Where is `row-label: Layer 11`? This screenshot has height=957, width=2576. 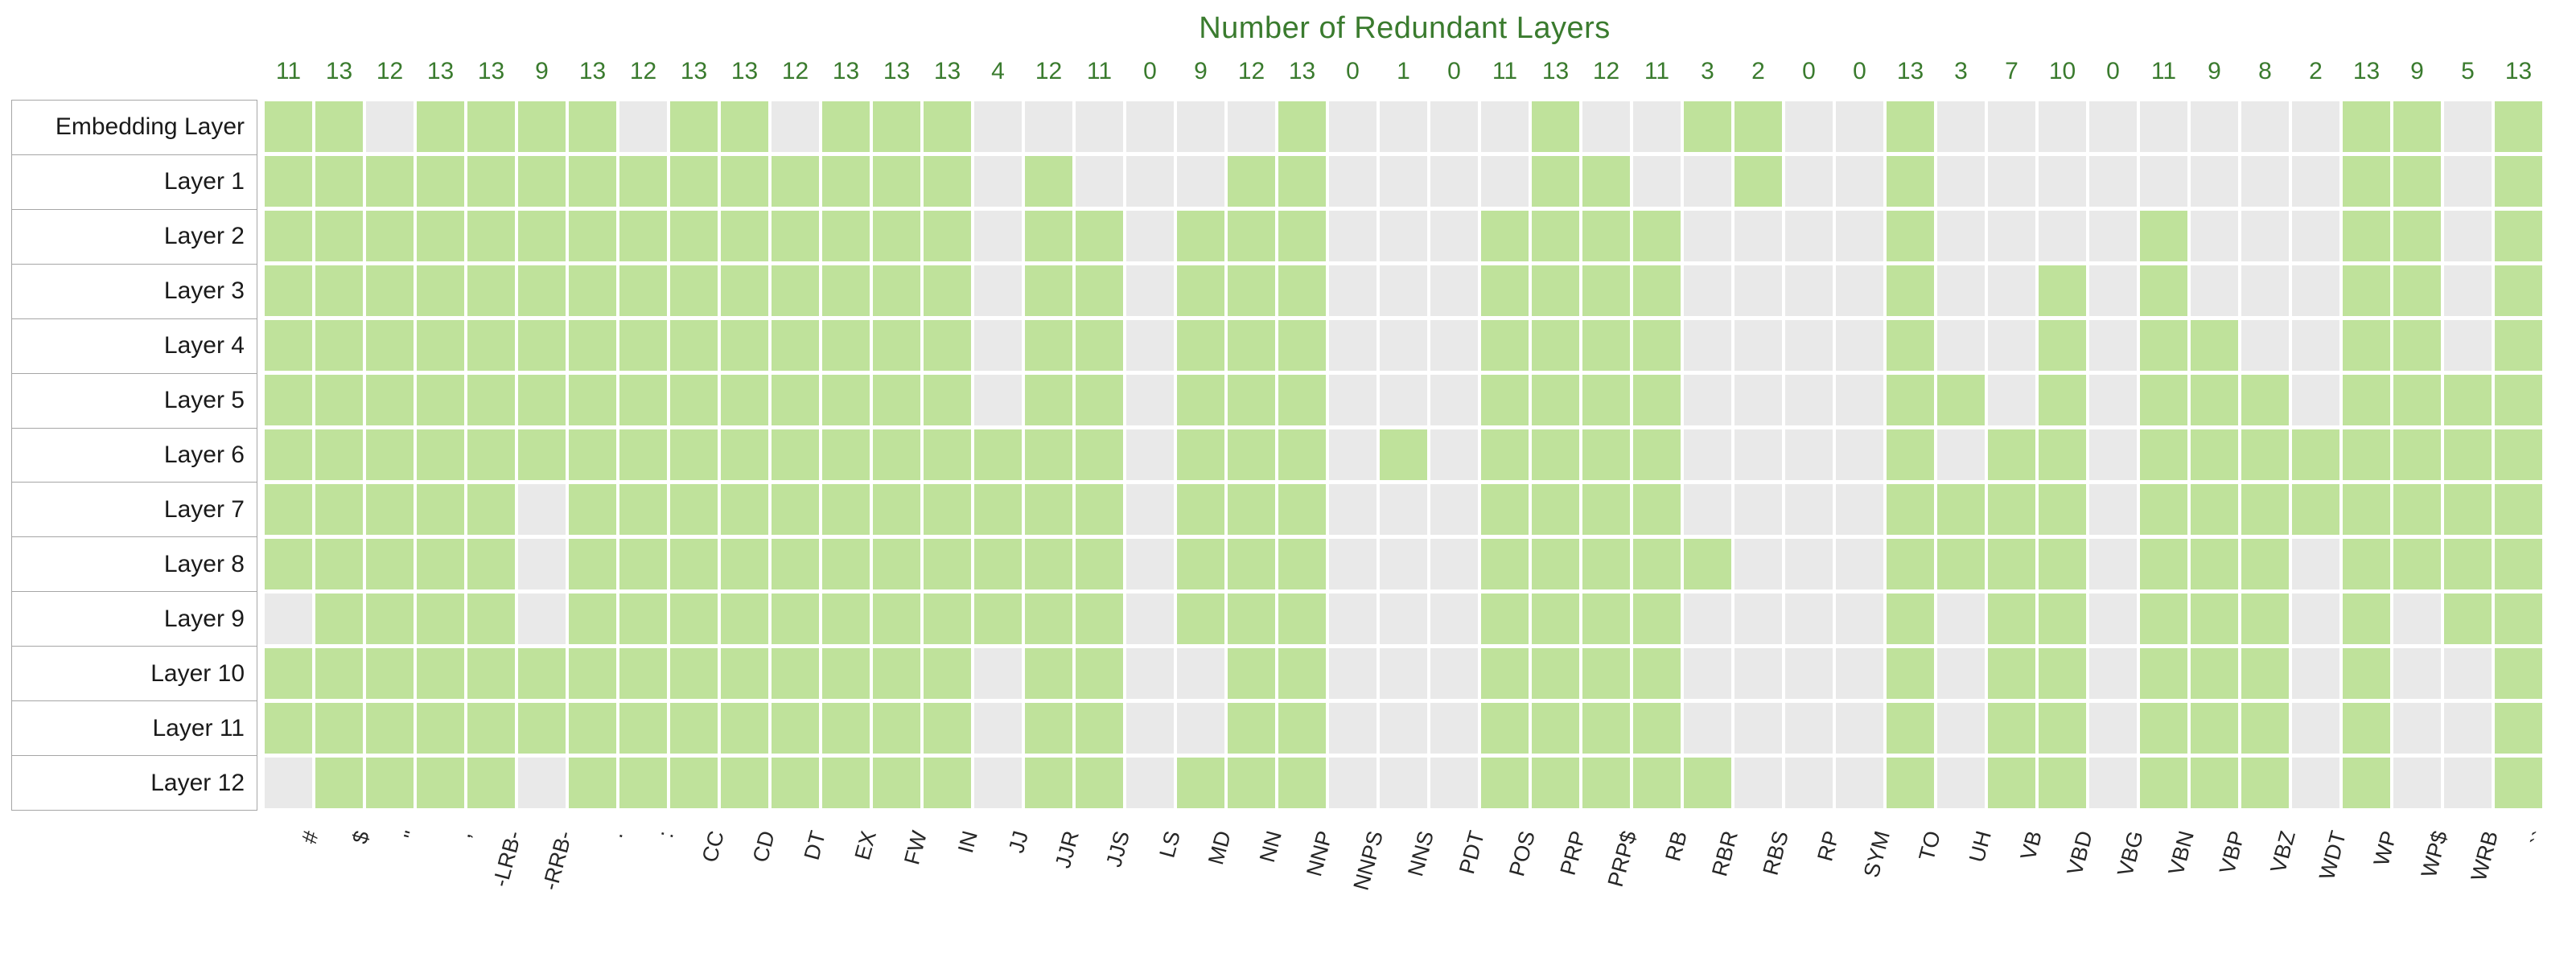
row-label: Layer 11 is located at coordinates (134, 728).